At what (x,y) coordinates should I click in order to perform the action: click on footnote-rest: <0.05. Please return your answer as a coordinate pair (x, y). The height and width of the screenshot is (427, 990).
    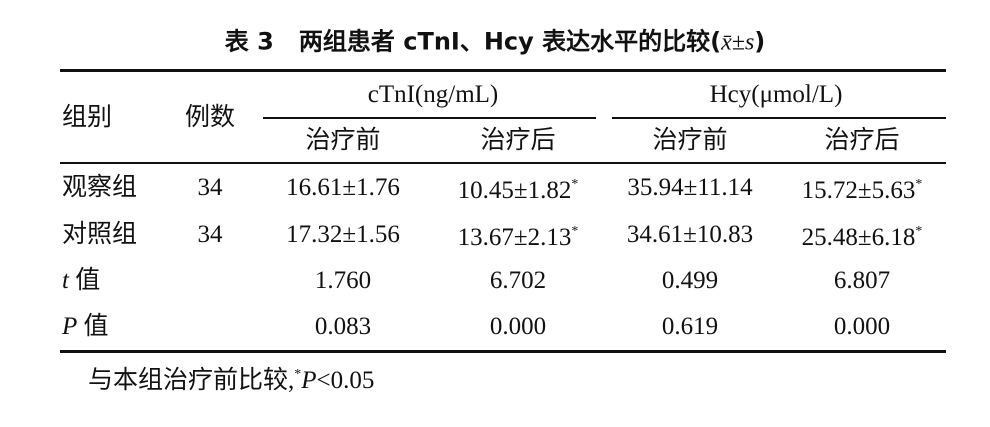
    Looking at the image, I should click on (345, 380).